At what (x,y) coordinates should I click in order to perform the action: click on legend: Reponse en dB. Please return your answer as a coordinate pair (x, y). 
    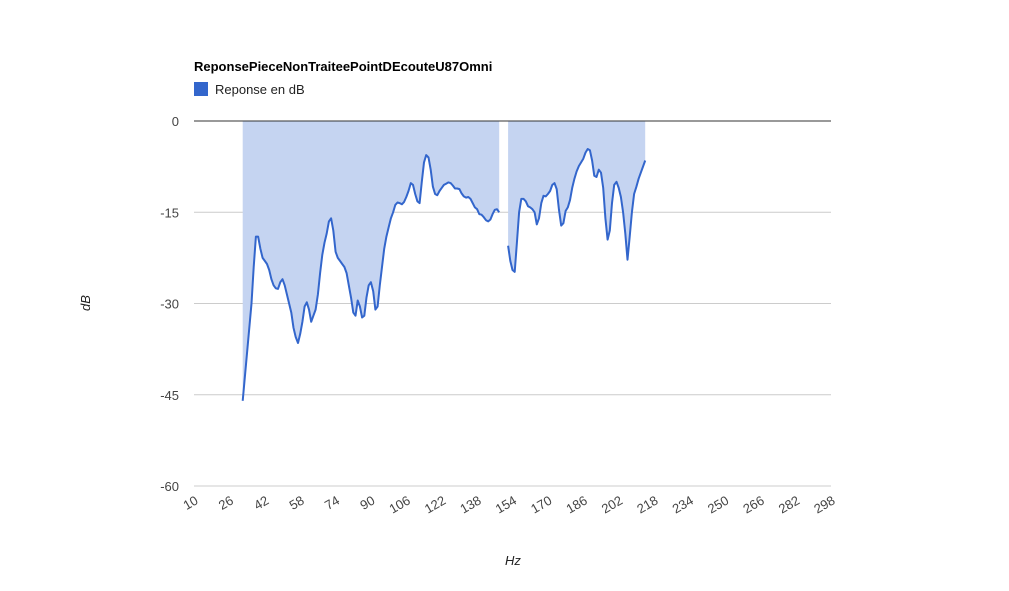
    Looking at the image, I should click on (249, 89).